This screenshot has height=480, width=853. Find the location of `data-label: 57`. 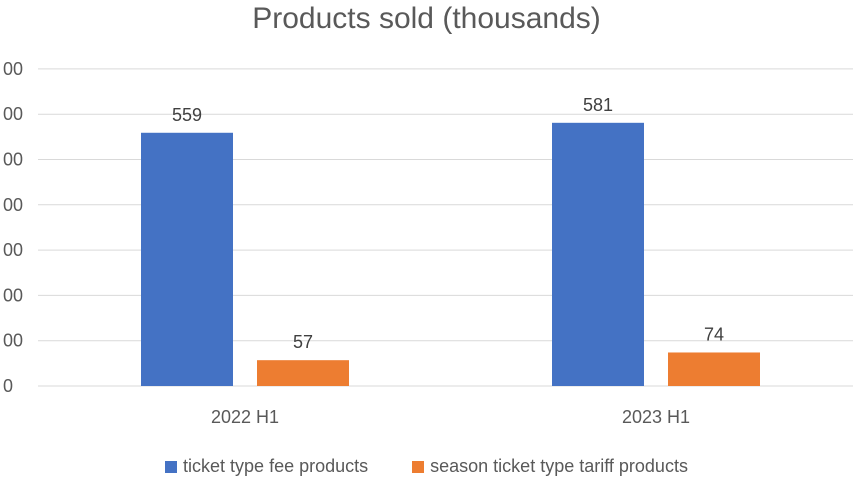

data-label: 57 is located at coordinates (303, 342).